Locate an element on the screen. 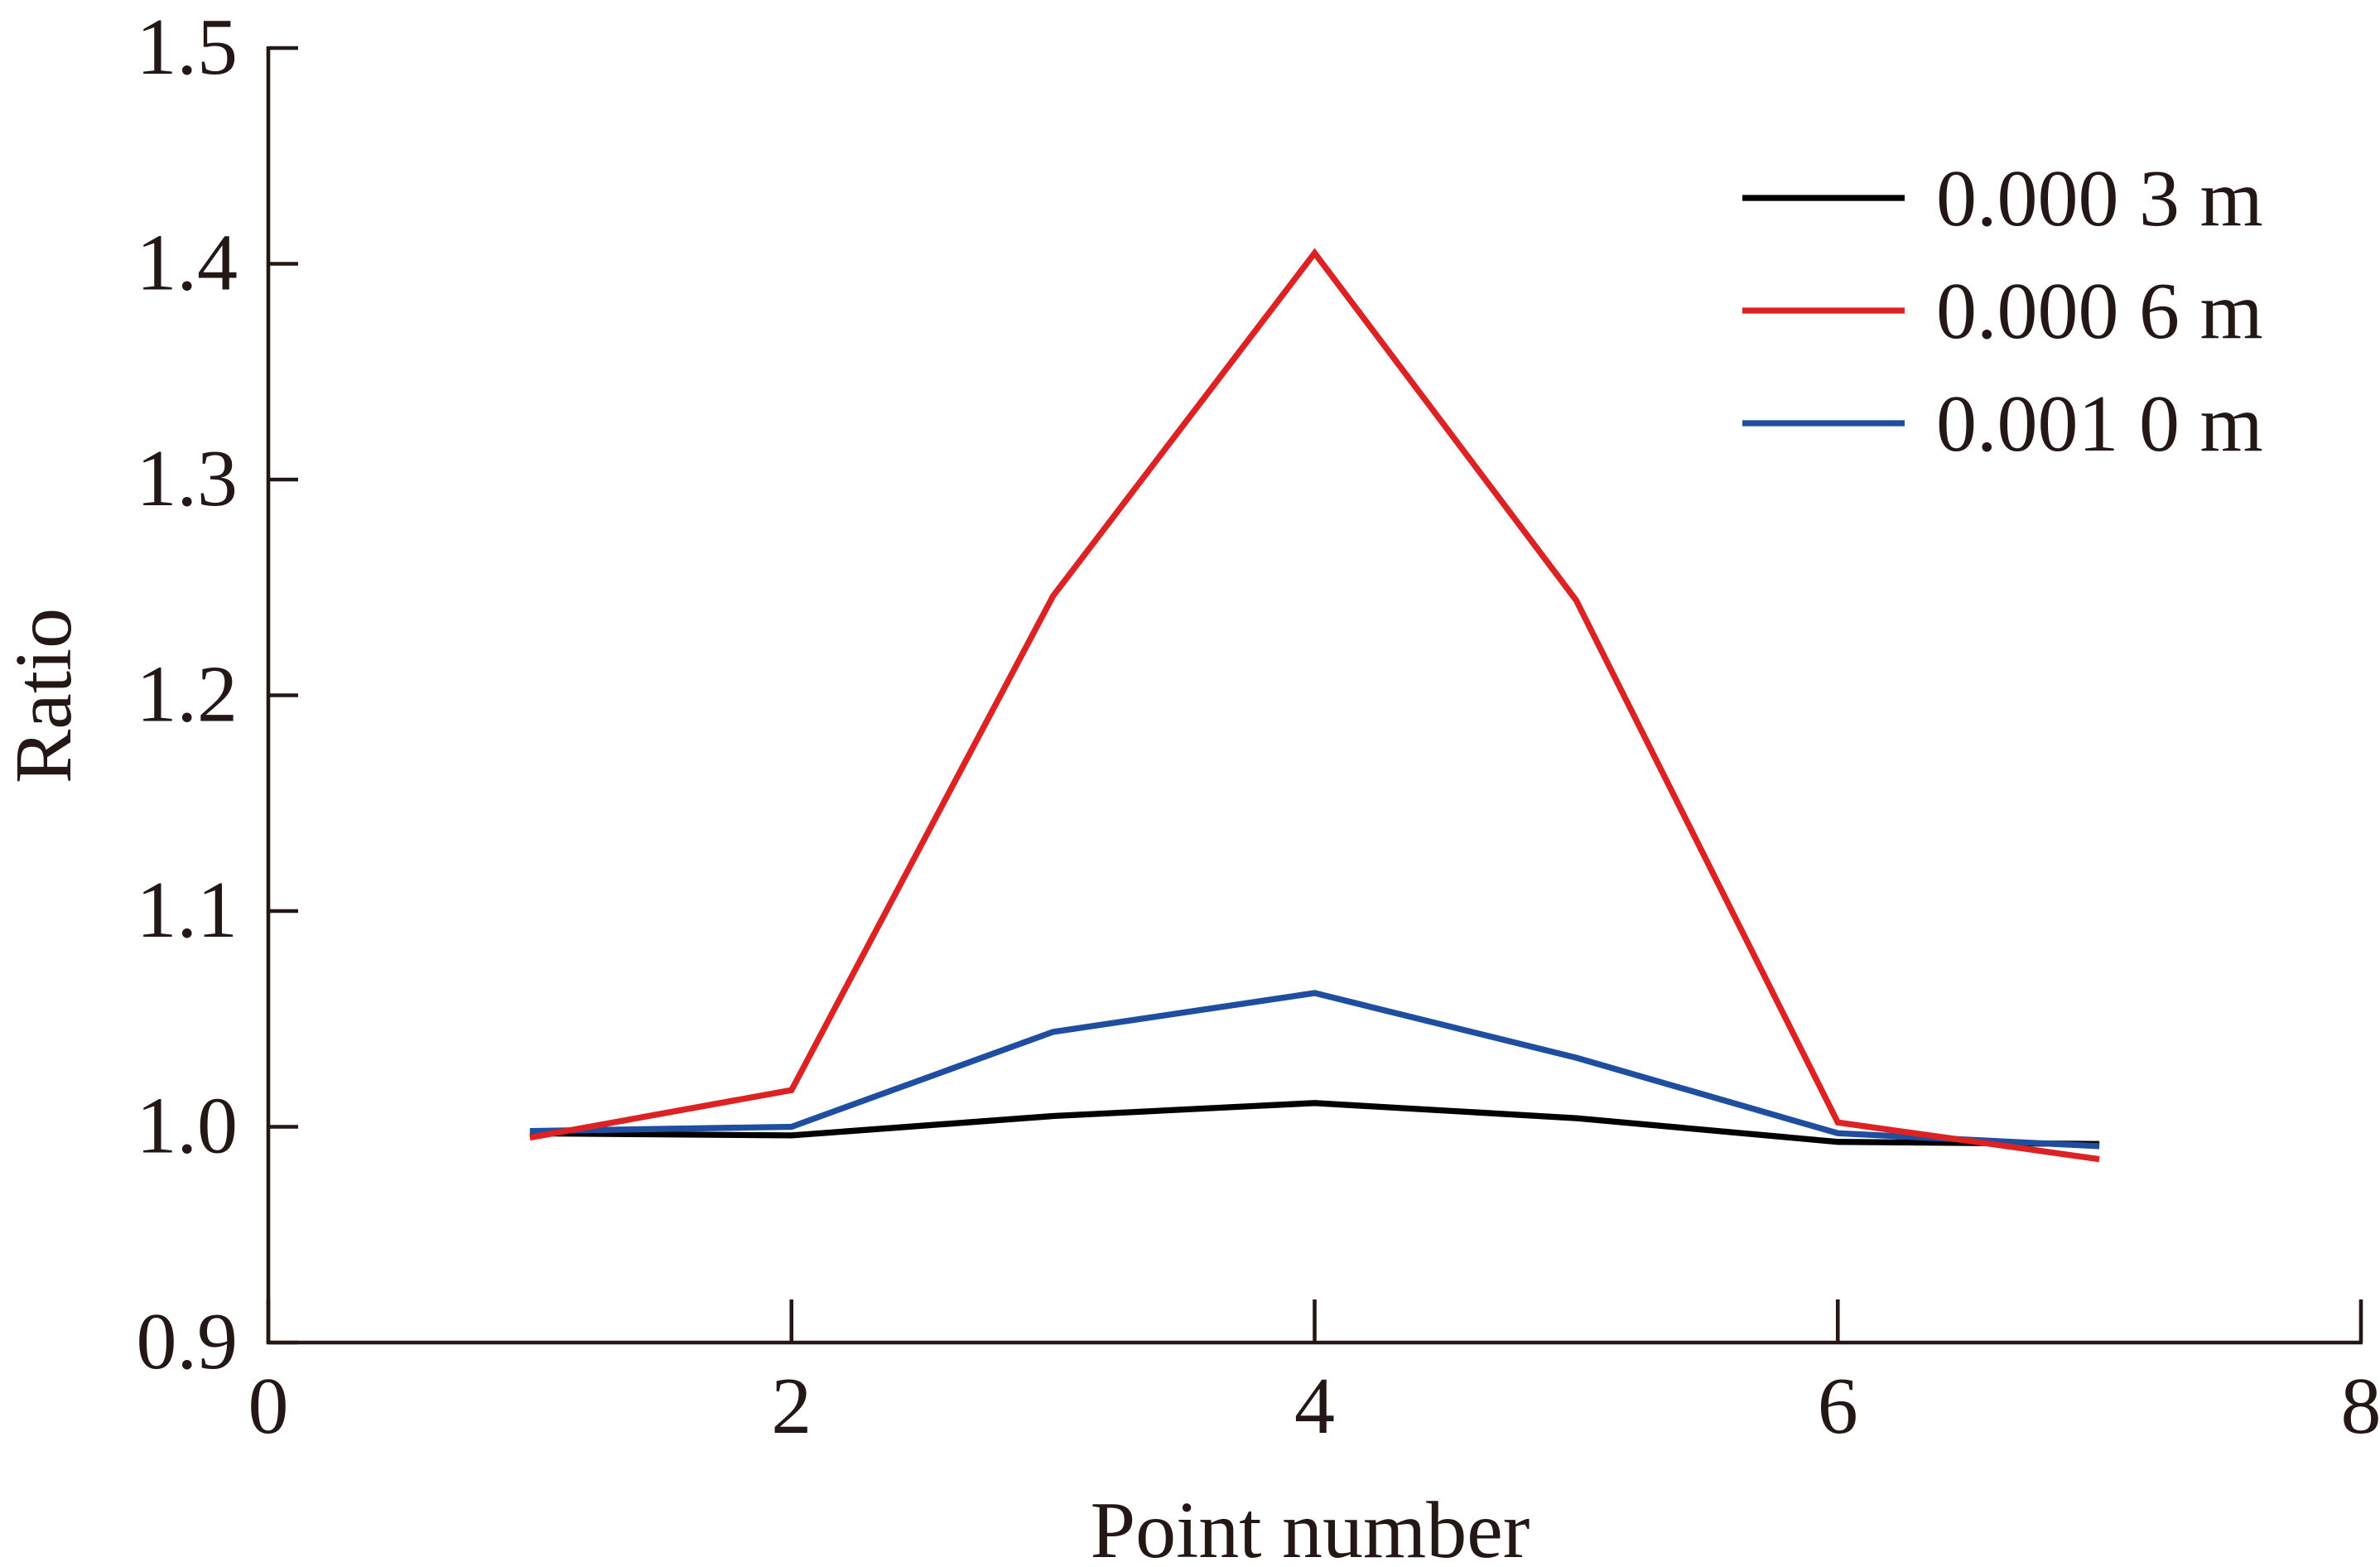 The image size is (2380, 1567). y-tick-label: 0.9 is located at coordinates (187, 1341).